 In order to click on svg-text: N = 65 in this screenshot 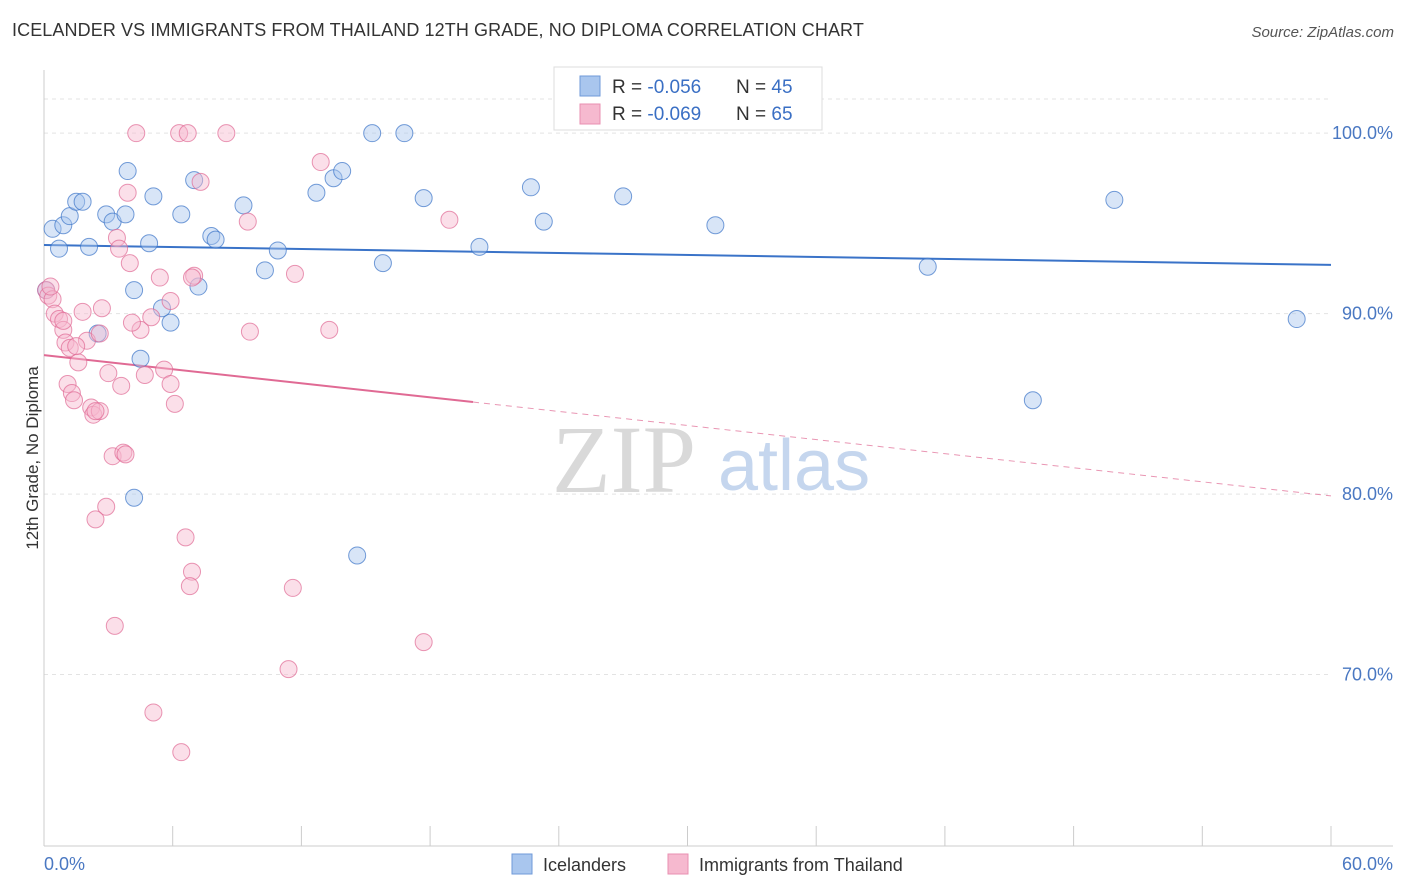, I will do `click(764, 114)`.